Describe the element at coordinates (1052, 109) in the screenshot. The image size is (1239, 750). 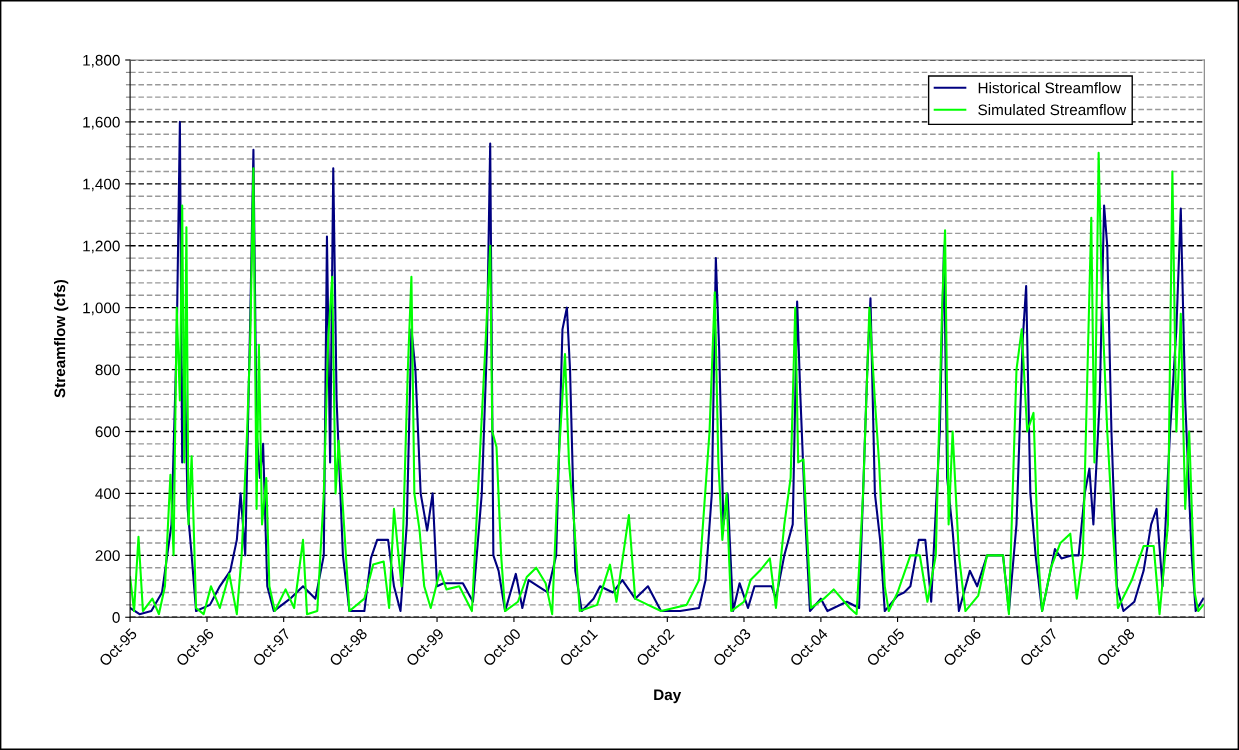
I see `legend-label: Simulated Streamflow` at that location.